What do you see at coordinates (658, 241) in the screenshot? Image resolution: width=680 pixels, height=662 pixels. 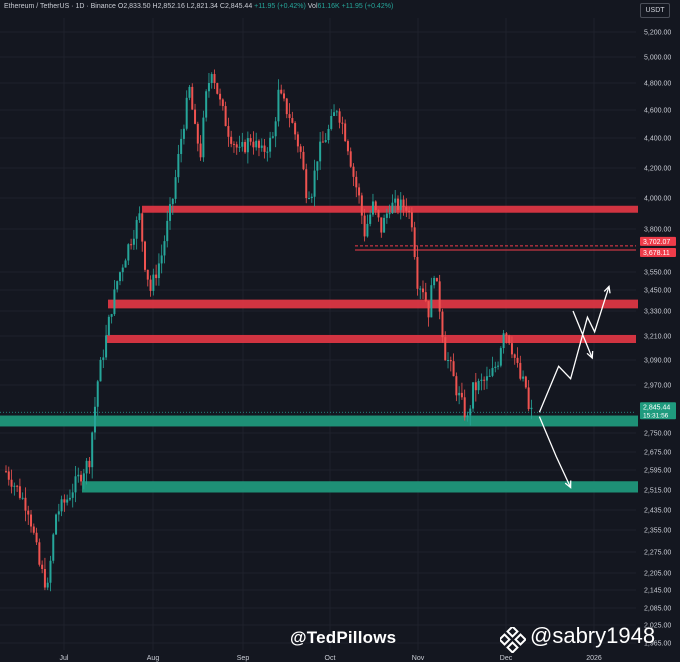 I see `price-tag` at bounding box center [658, 241].